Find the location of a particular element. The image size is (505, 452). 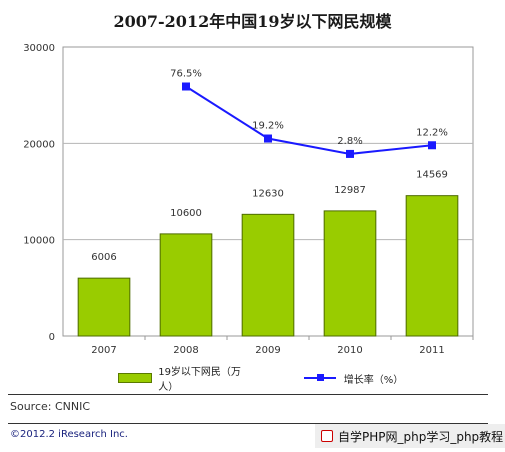

growth-data-label: 19.2% is located at coordinates (268, 126).